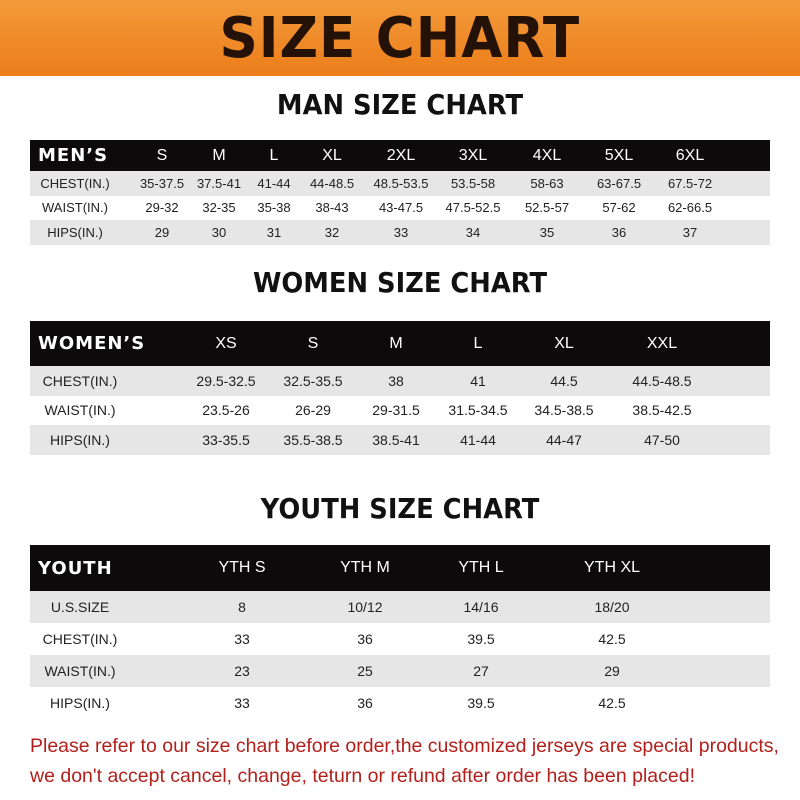 The image size is (800, 800). I want to click on table-row: CHEST(IN.) 33 36 39.5 42.5, so click(400, 639).